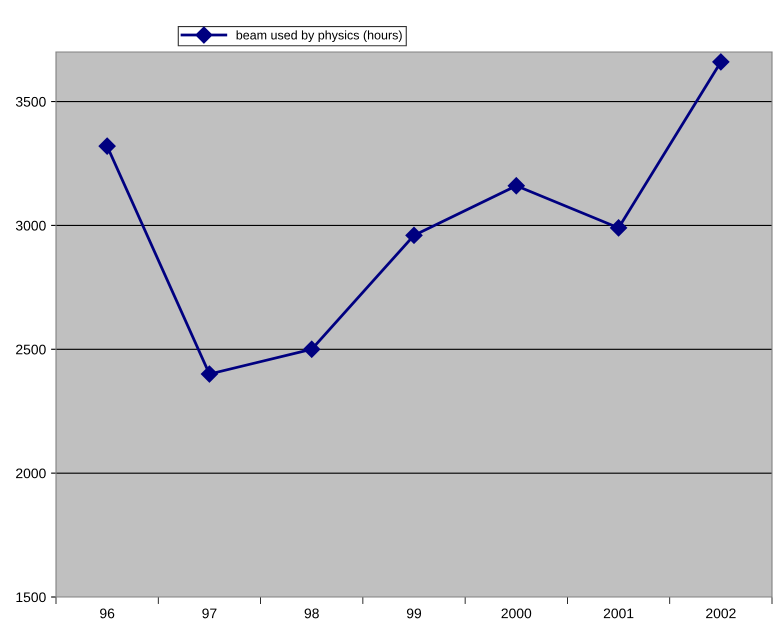  What do you see at coordinates (517, 613) in the screenshot?
I see `x-tick-label: 2000` at bounding box center [517, 613].